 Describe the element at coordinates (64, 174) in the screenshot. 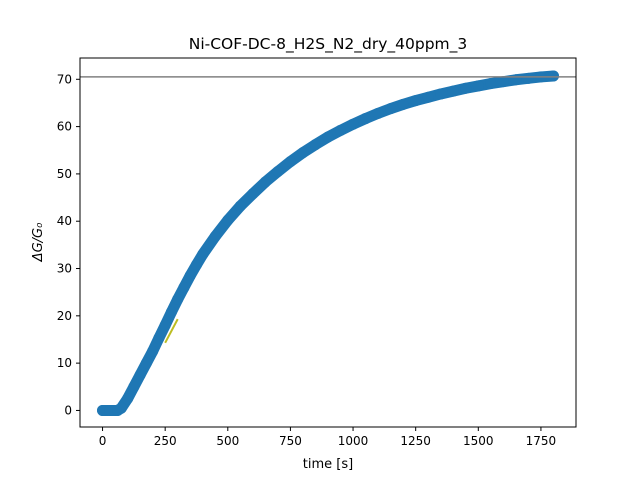

I see `y-tick-label: 50` at that location.